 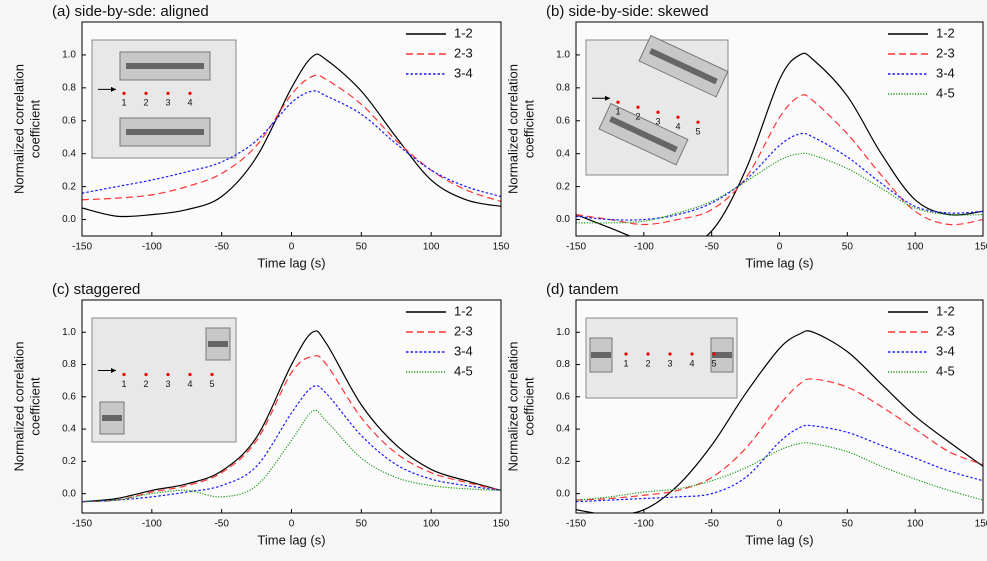 I want to click on inset-num: 5, so click(x=697, y=132).